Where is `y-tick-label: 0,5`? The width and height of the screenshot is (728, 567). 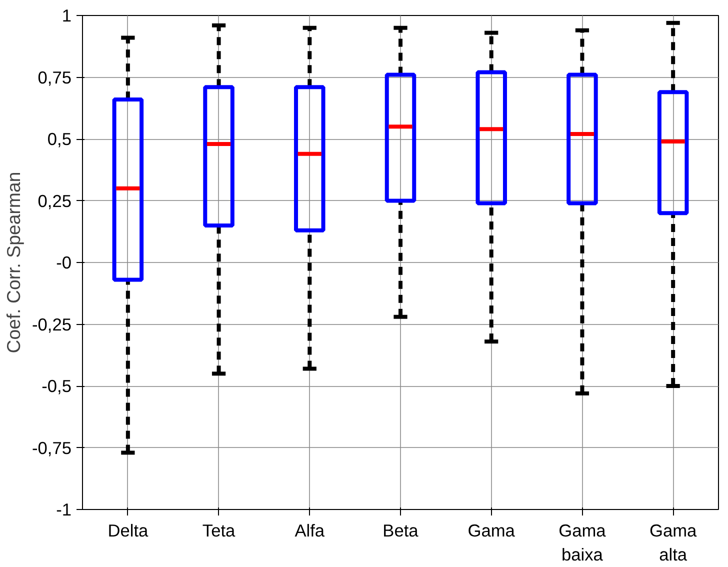 y-tick-label: 0,5 is located at coordinates (59, 139).